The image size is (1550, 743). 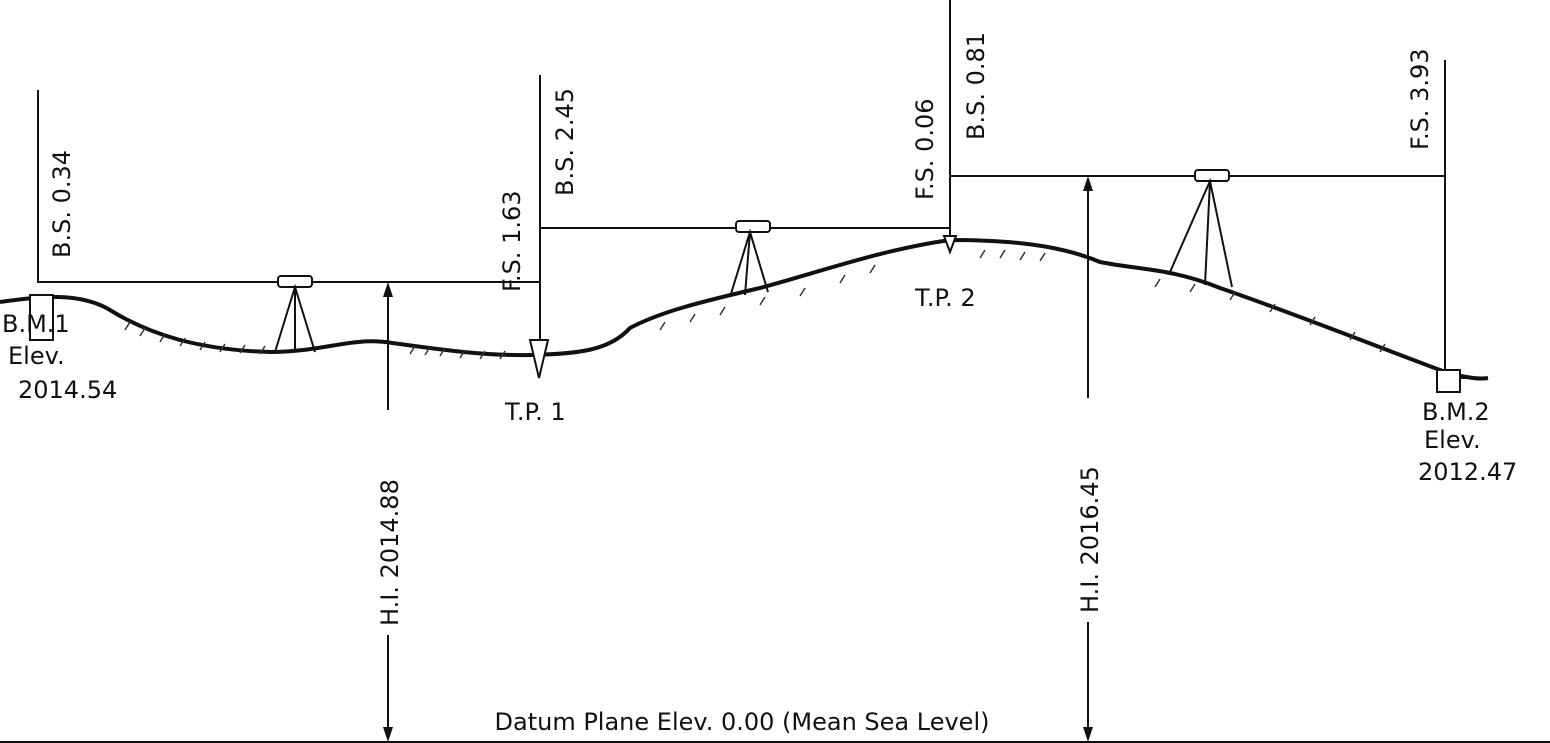 I want to click on turning-point-label: T.P. 2, so click(x=945, y=298).